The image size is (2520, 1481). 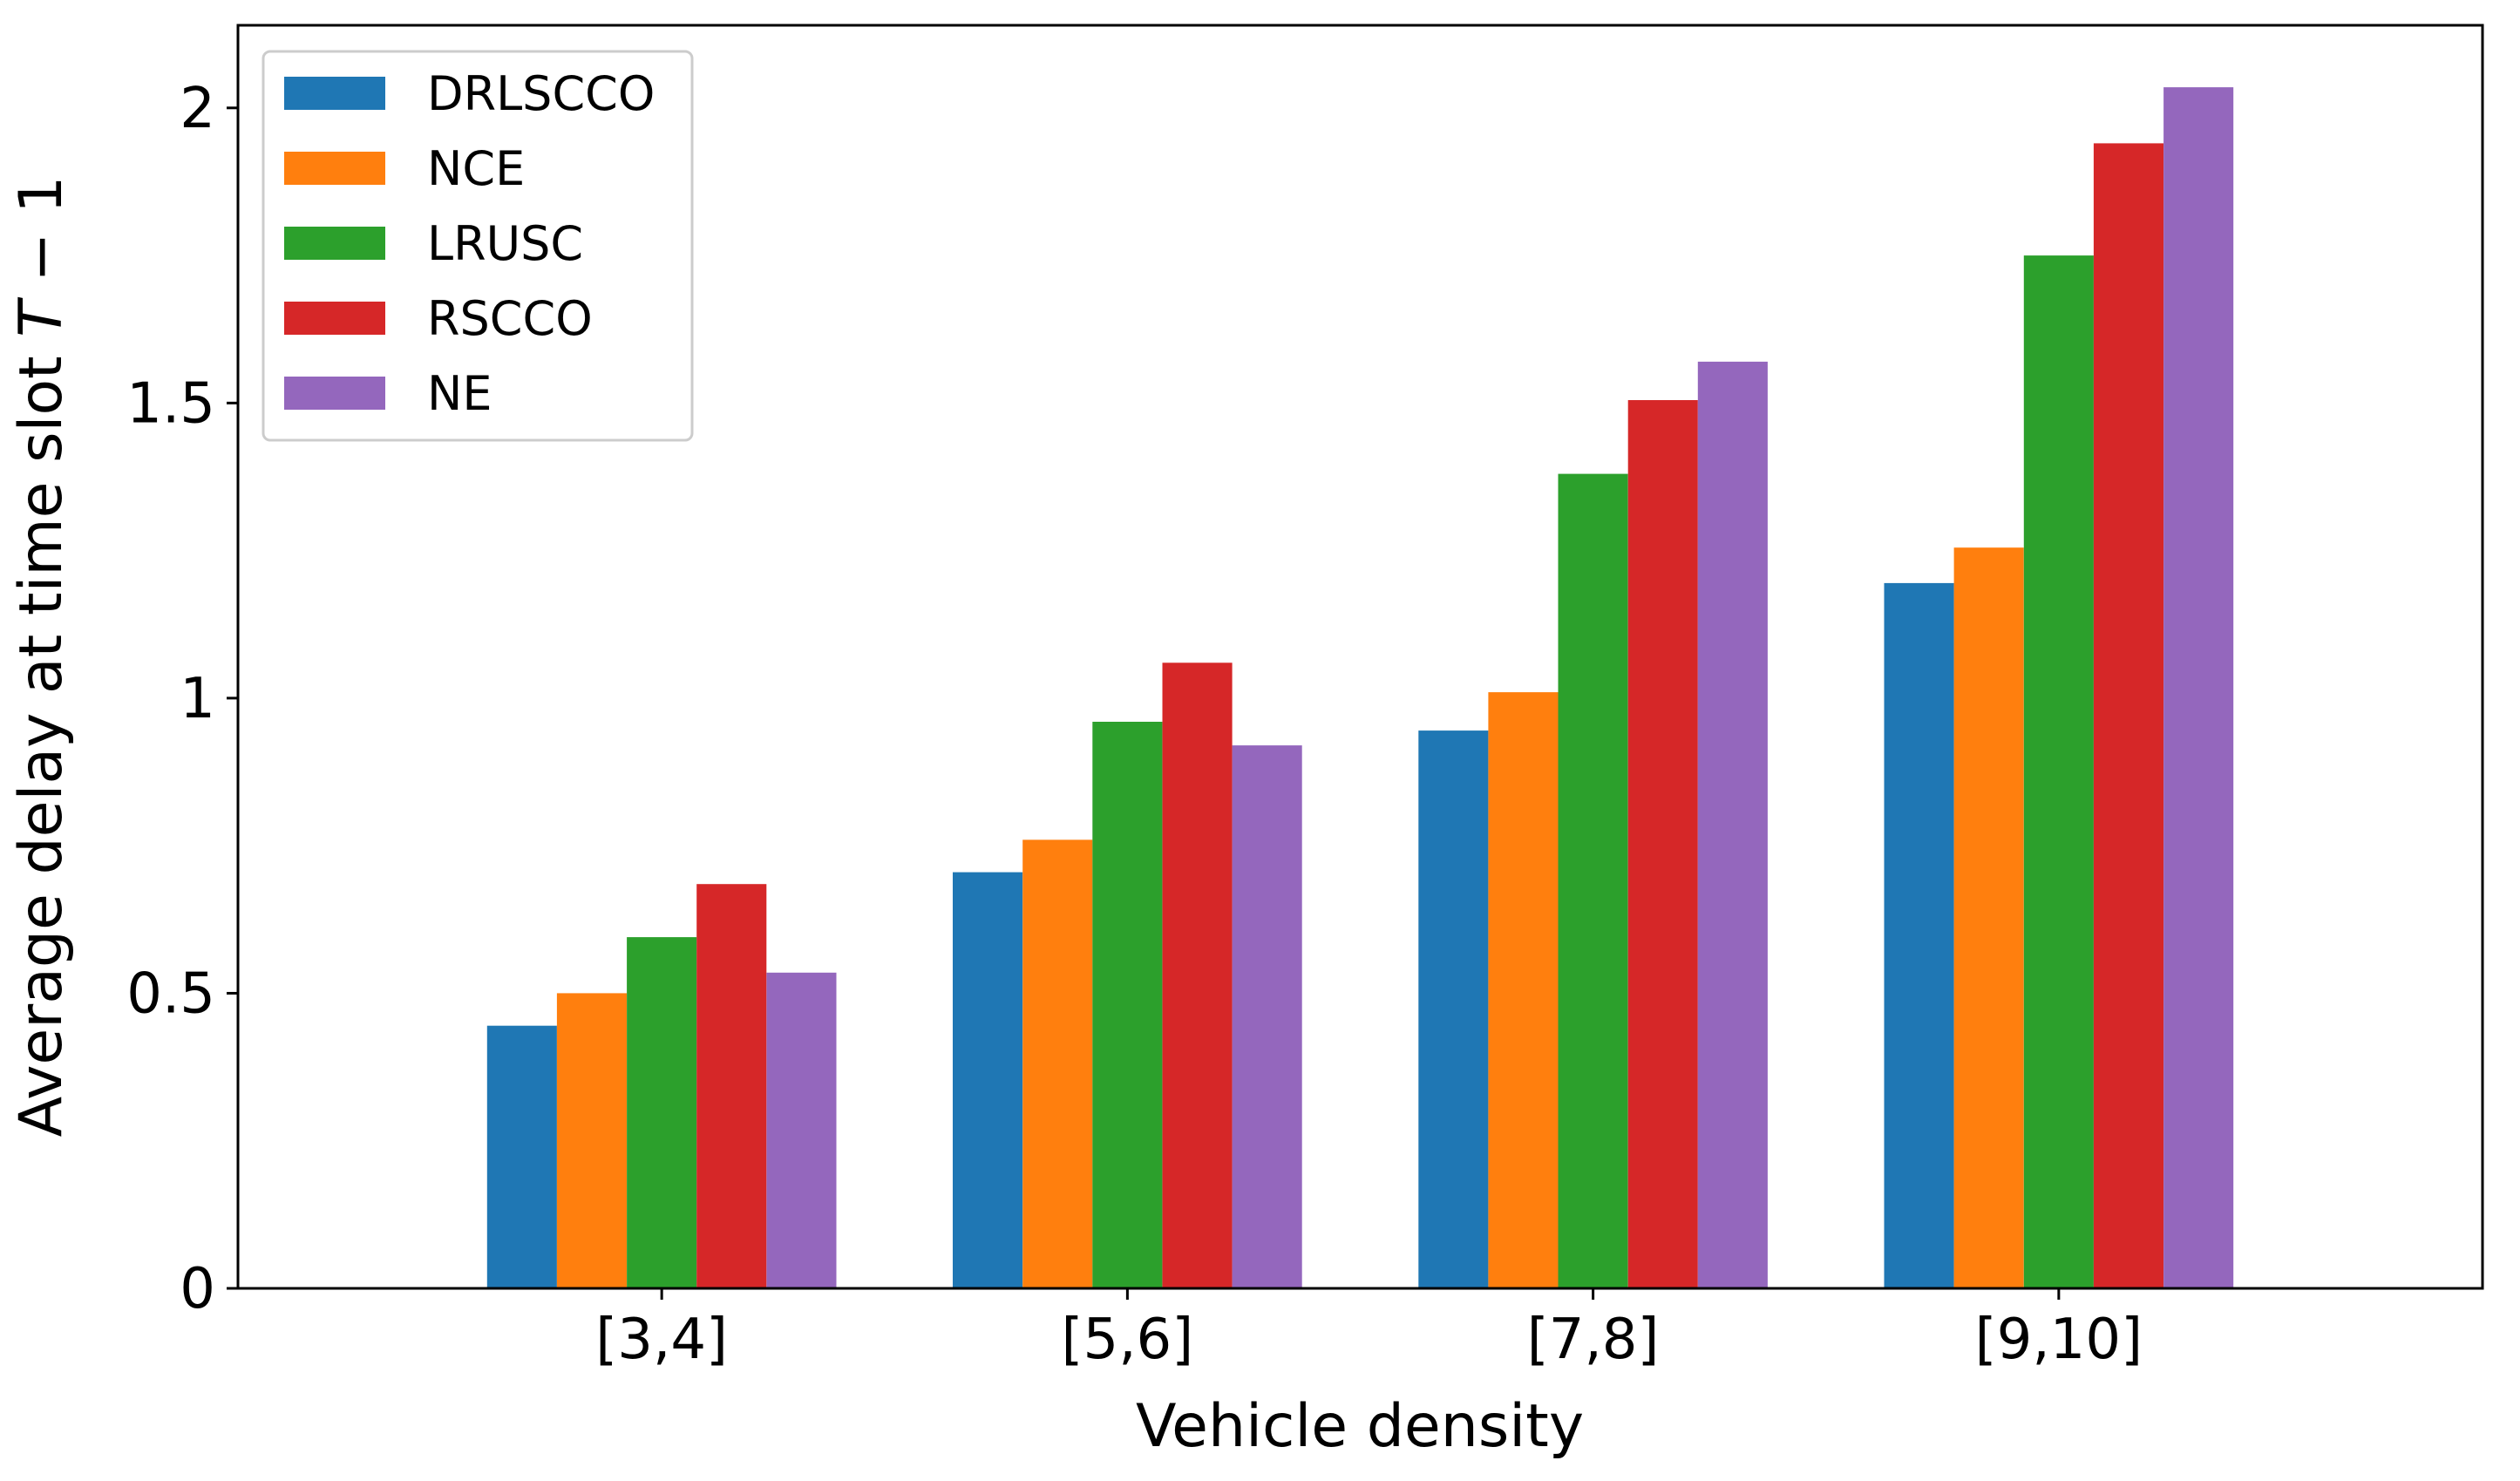 I want to click on x-axis-label: Vehicle density, so click(x=1360, y=1426).